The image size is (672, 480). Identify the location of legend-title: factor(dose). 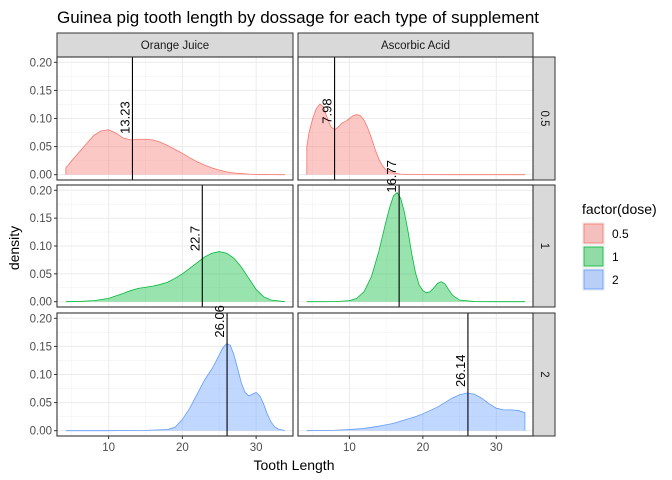
(619, 209).